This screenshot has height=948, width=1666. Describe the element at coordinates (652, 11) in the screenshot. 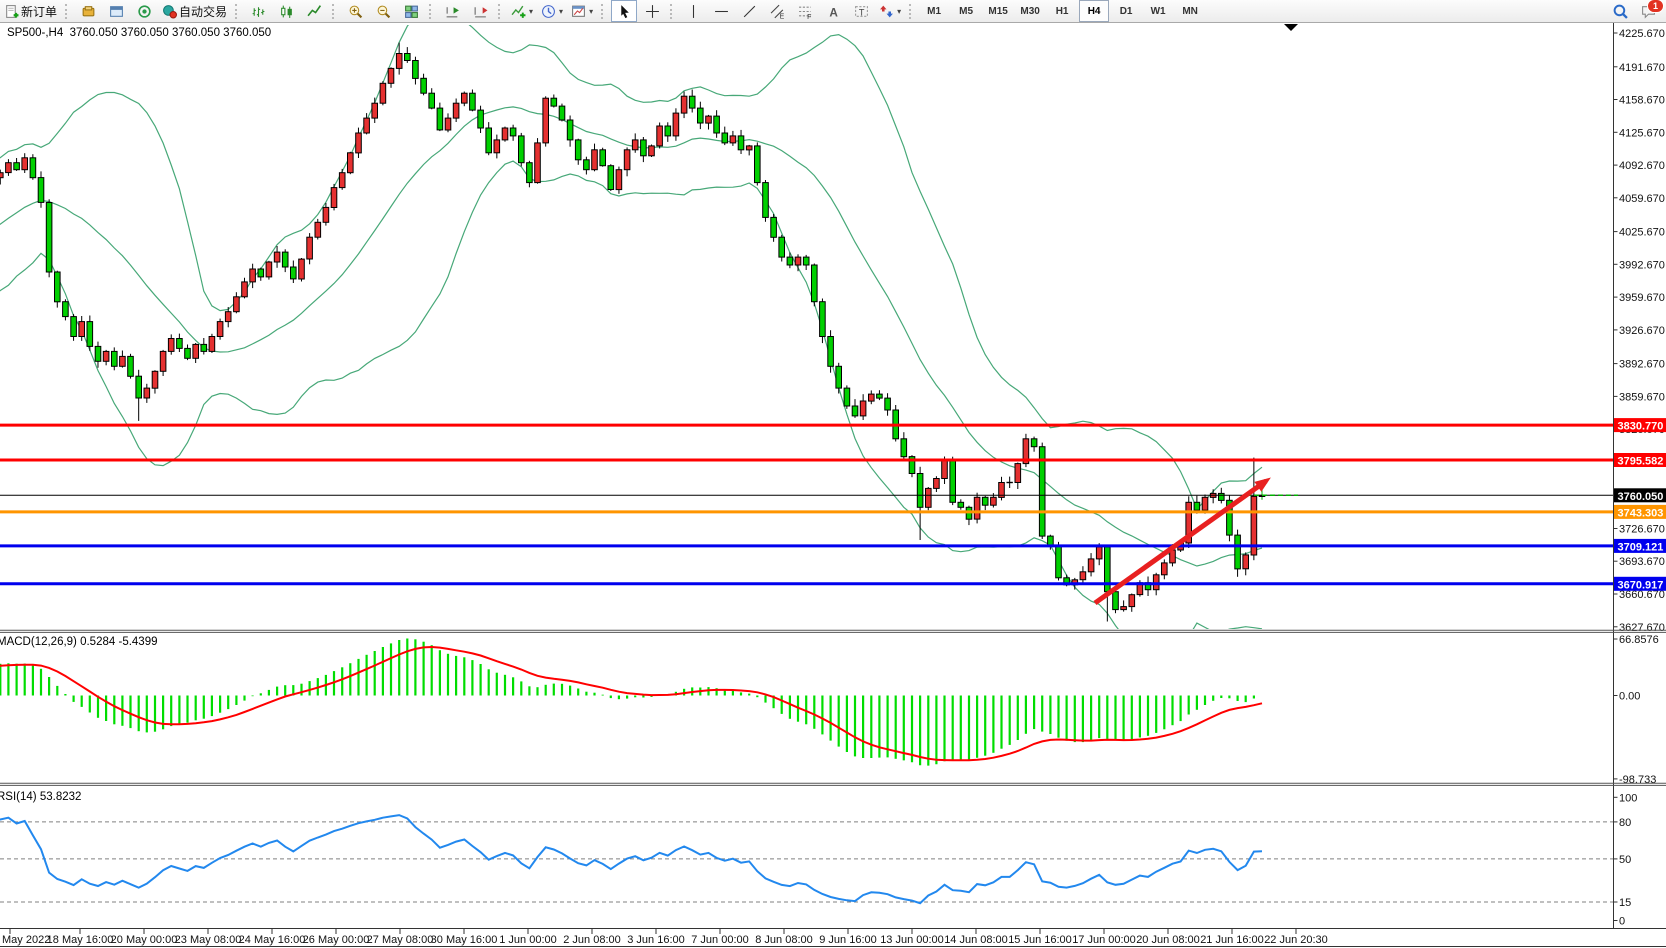

I see `toolbar-button-crosshair` at that location.